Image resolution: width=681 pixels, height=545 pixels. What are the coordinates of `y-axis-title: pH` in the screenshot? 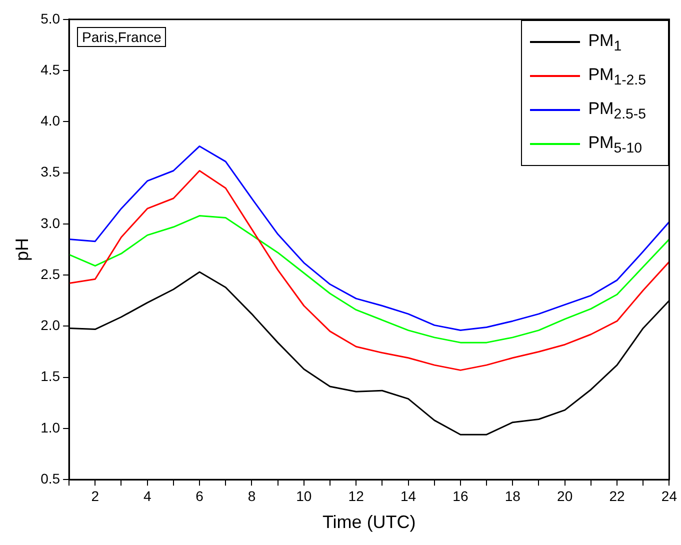 It's located at (22, 250).